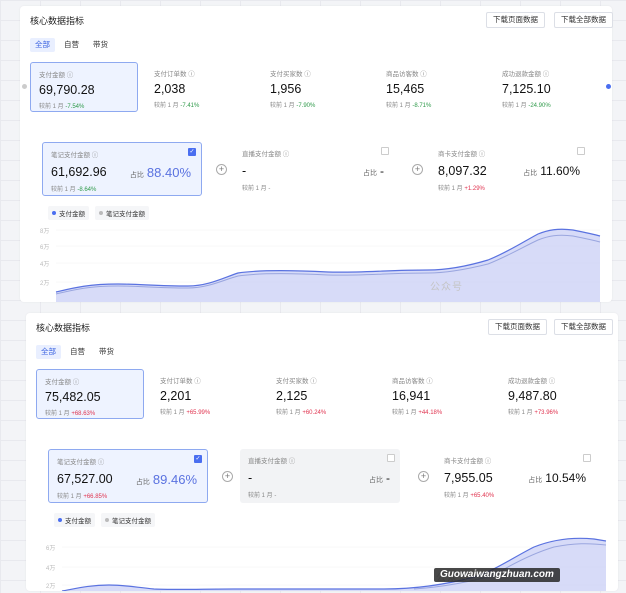 The width and height of the screenshot is (626, 593). Describe the element at coordinates (200, 87) in the screenshot. I see `kpi-card-orders: 支付订单数 ⓘ 2,038 较前 1 月 -7.41%` at that location.